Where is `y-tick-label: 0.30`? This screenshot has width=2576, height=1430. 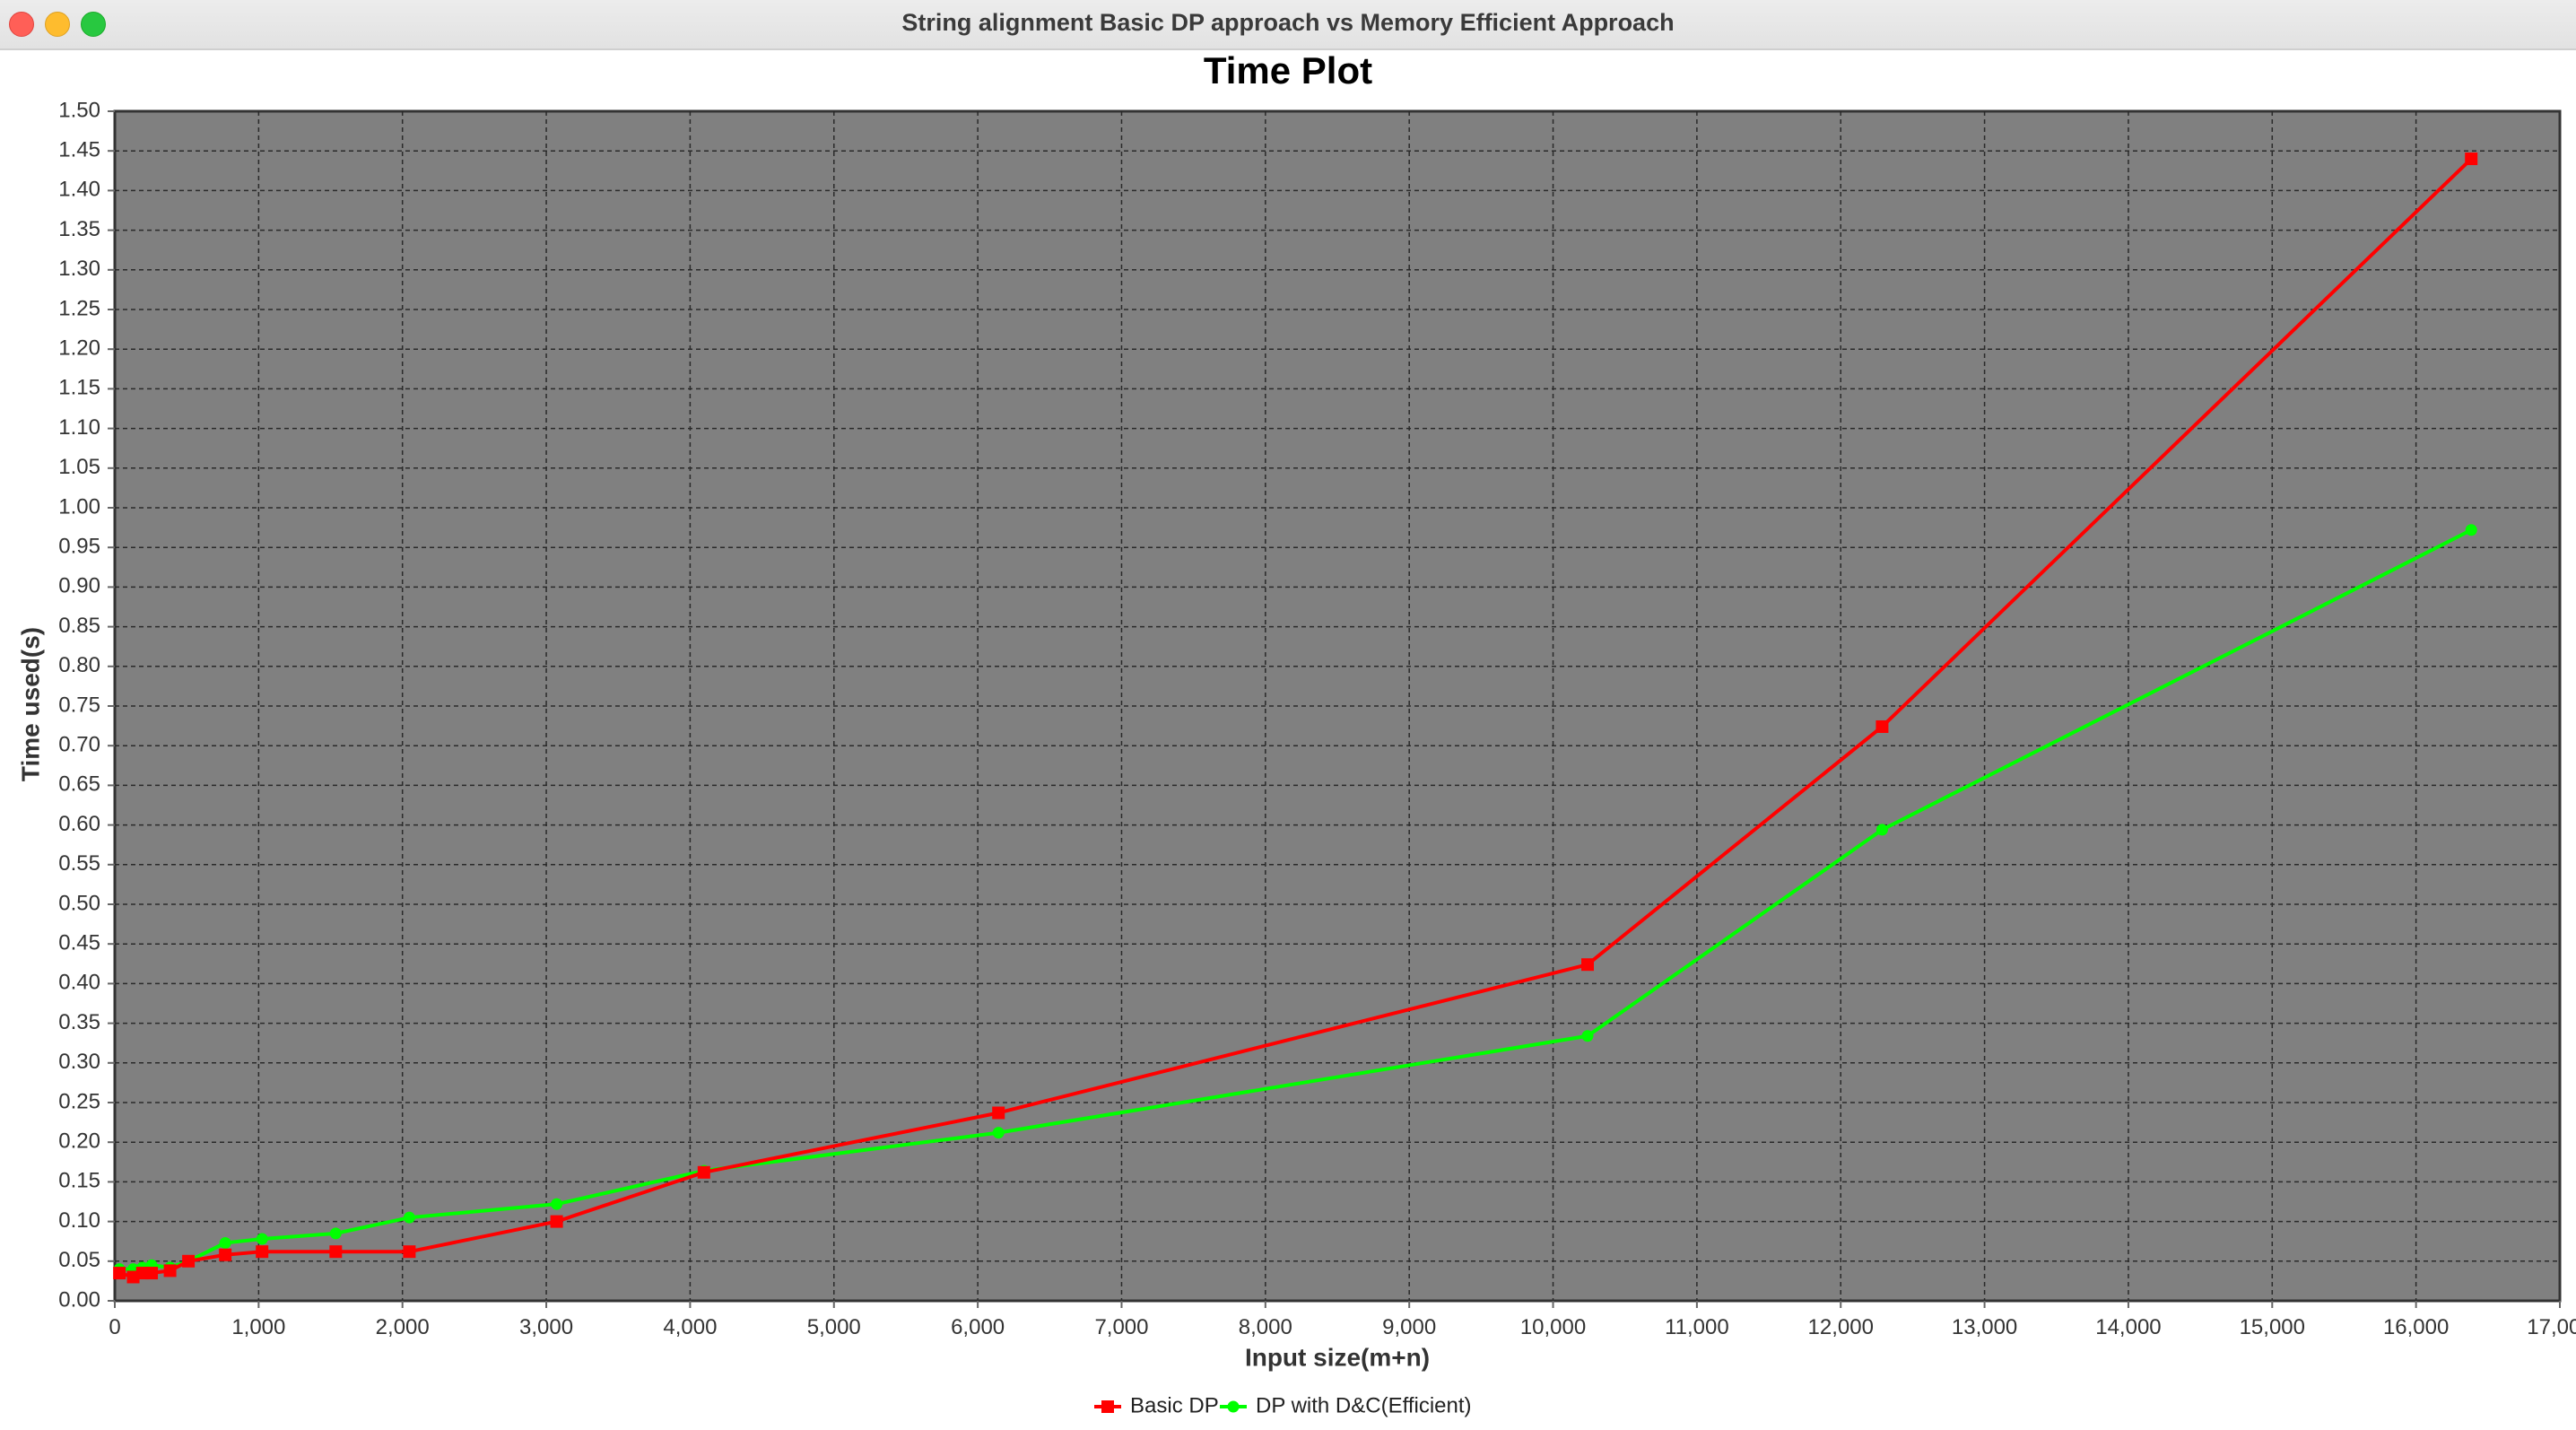 y-tick-label: 0.30 is located at coordinates (79, 1062).